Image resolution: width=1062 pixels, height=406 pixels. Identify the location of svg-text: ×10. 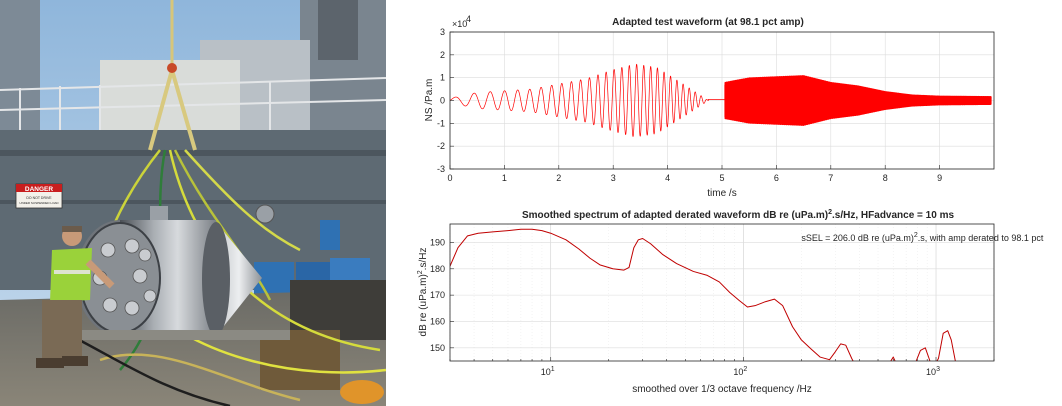
(459, 24).